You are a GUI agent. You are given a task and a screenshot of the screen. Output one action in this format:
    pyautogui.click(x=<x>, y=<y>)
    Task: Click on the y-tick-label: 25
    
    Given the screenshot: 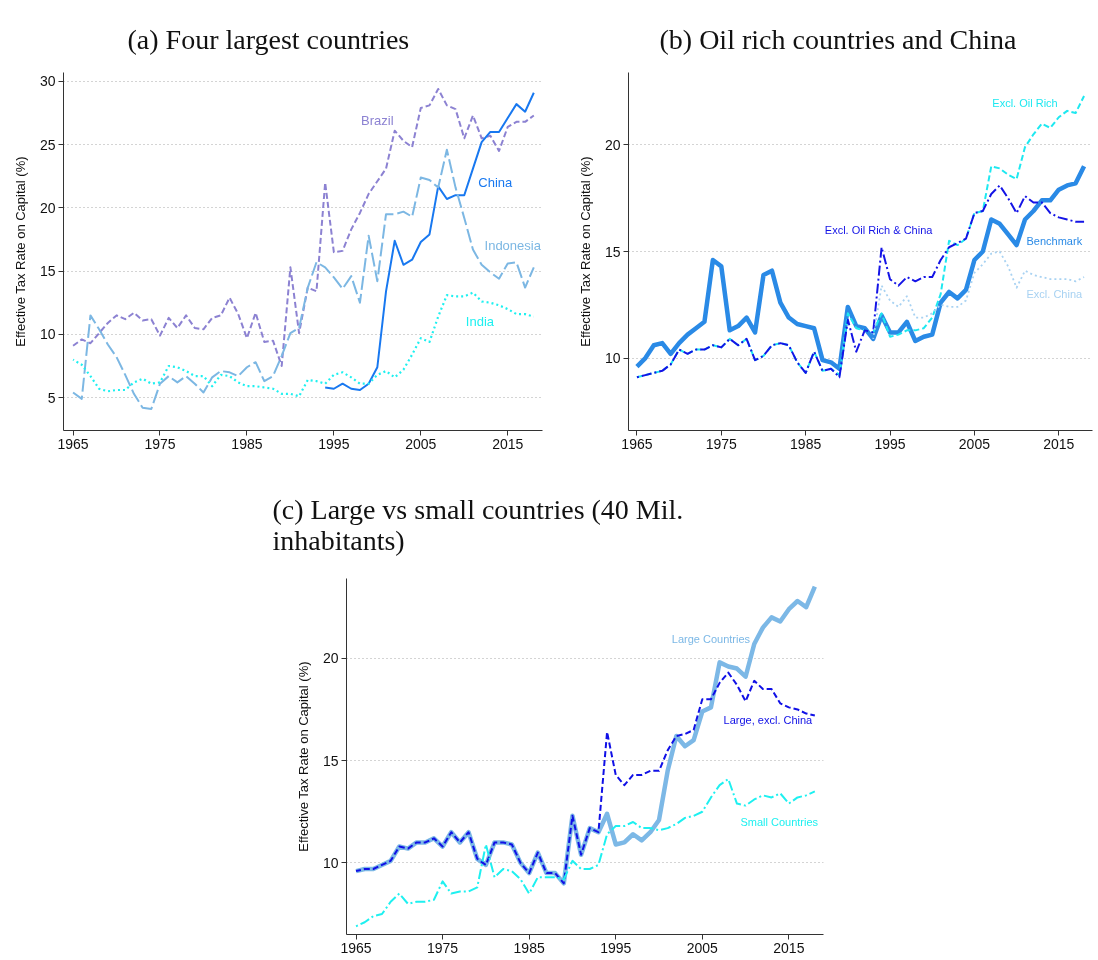 What is the action you would take?
    pyautogui.click(x=47, y=144)
    